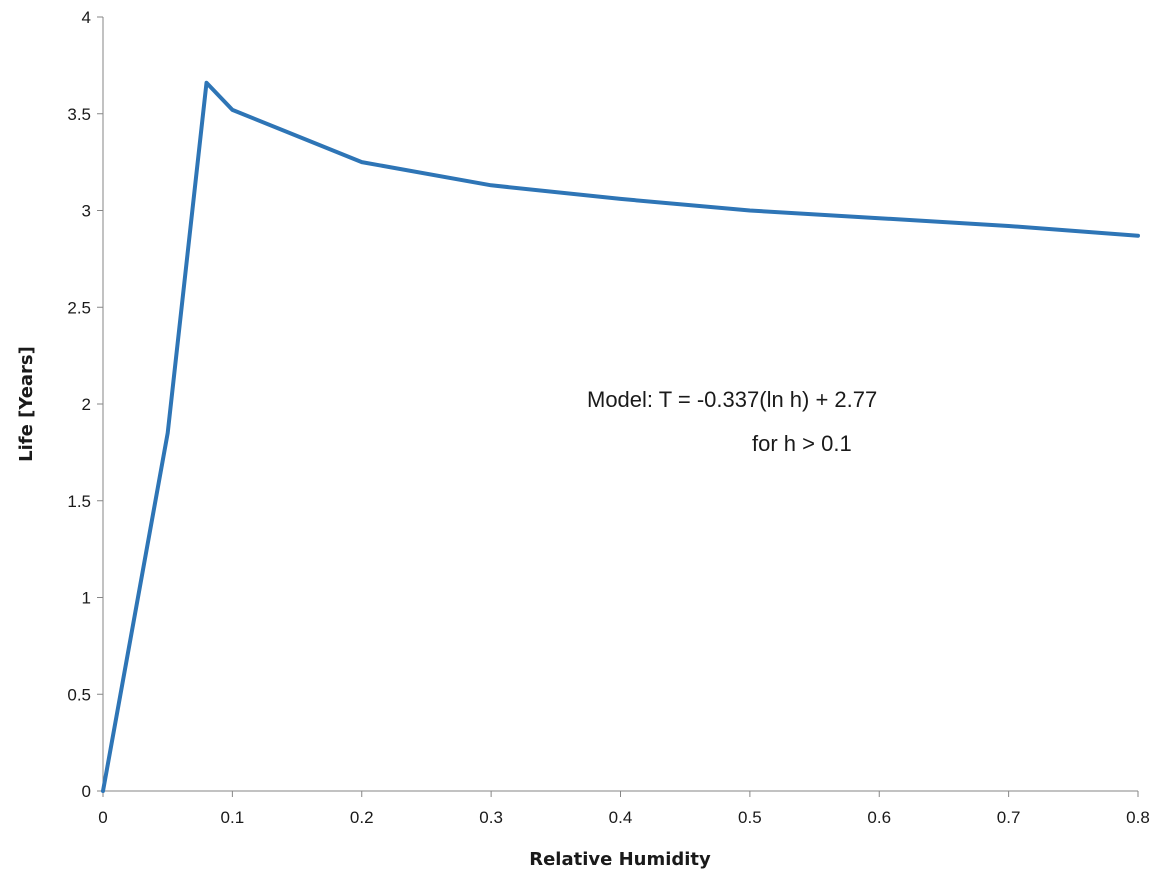 The width and height of the screenshot is (1158, 874). I want to click on y-tick-label: 0, so click(86, 791).